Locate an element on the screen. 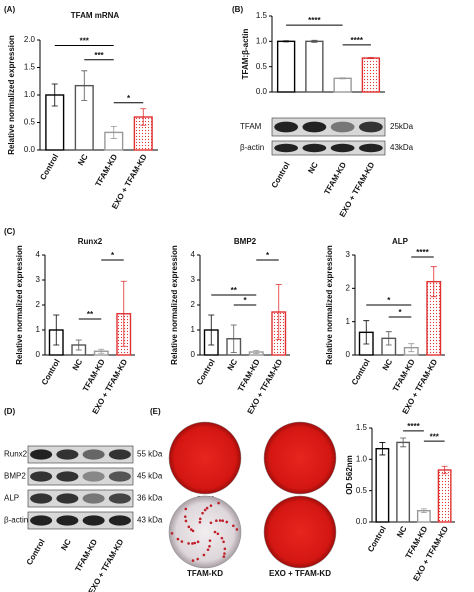 This screenshot has width=474, height=592. plate-label: EXO + TFAM-KD is located at coordinates (300, 573).